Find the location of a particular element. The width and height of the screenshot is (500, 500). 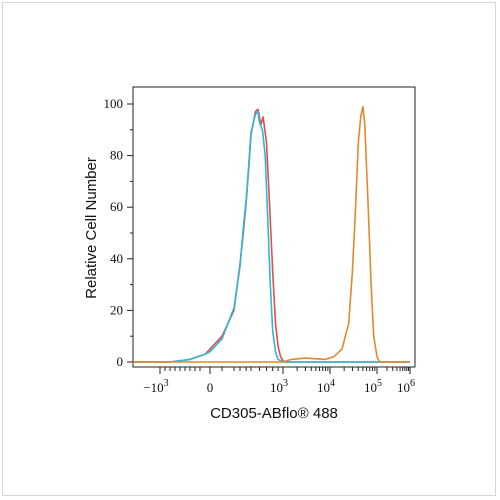

y-tick-label-60: 60 is located at coordinates (116, 206).